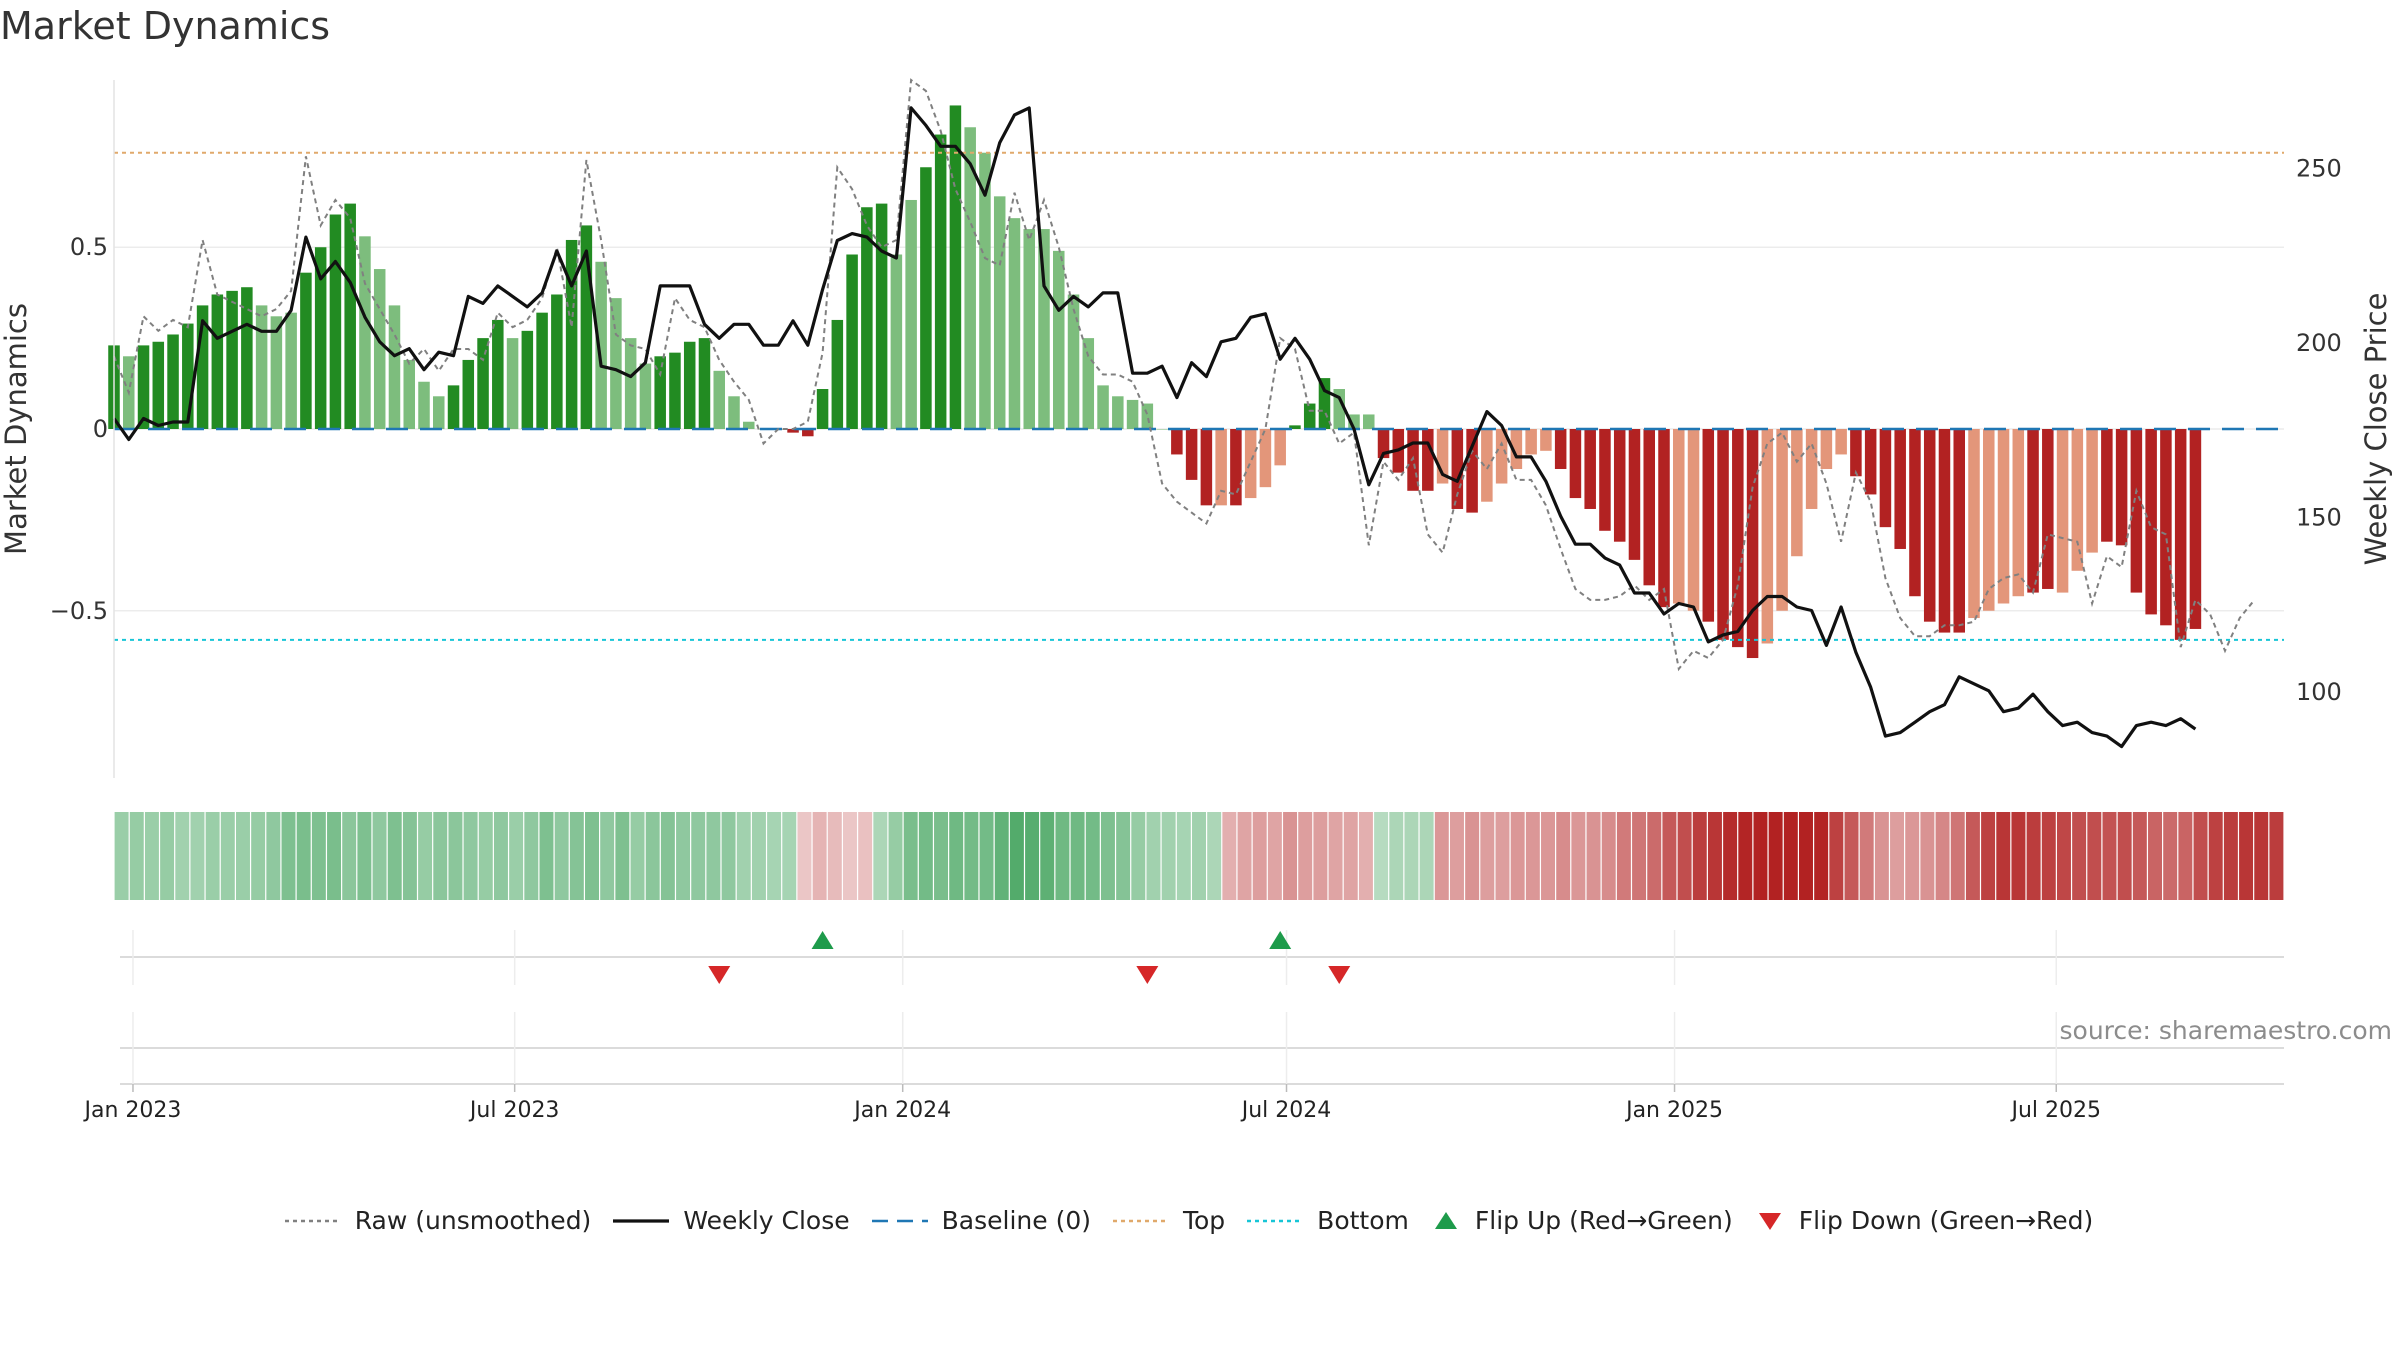 The width and height of the screenshot is (2400, 1350). Describe the element at coordinates (132, 1110) in the screenshot. I see `x-tick-label: Jan 2023` at that location.